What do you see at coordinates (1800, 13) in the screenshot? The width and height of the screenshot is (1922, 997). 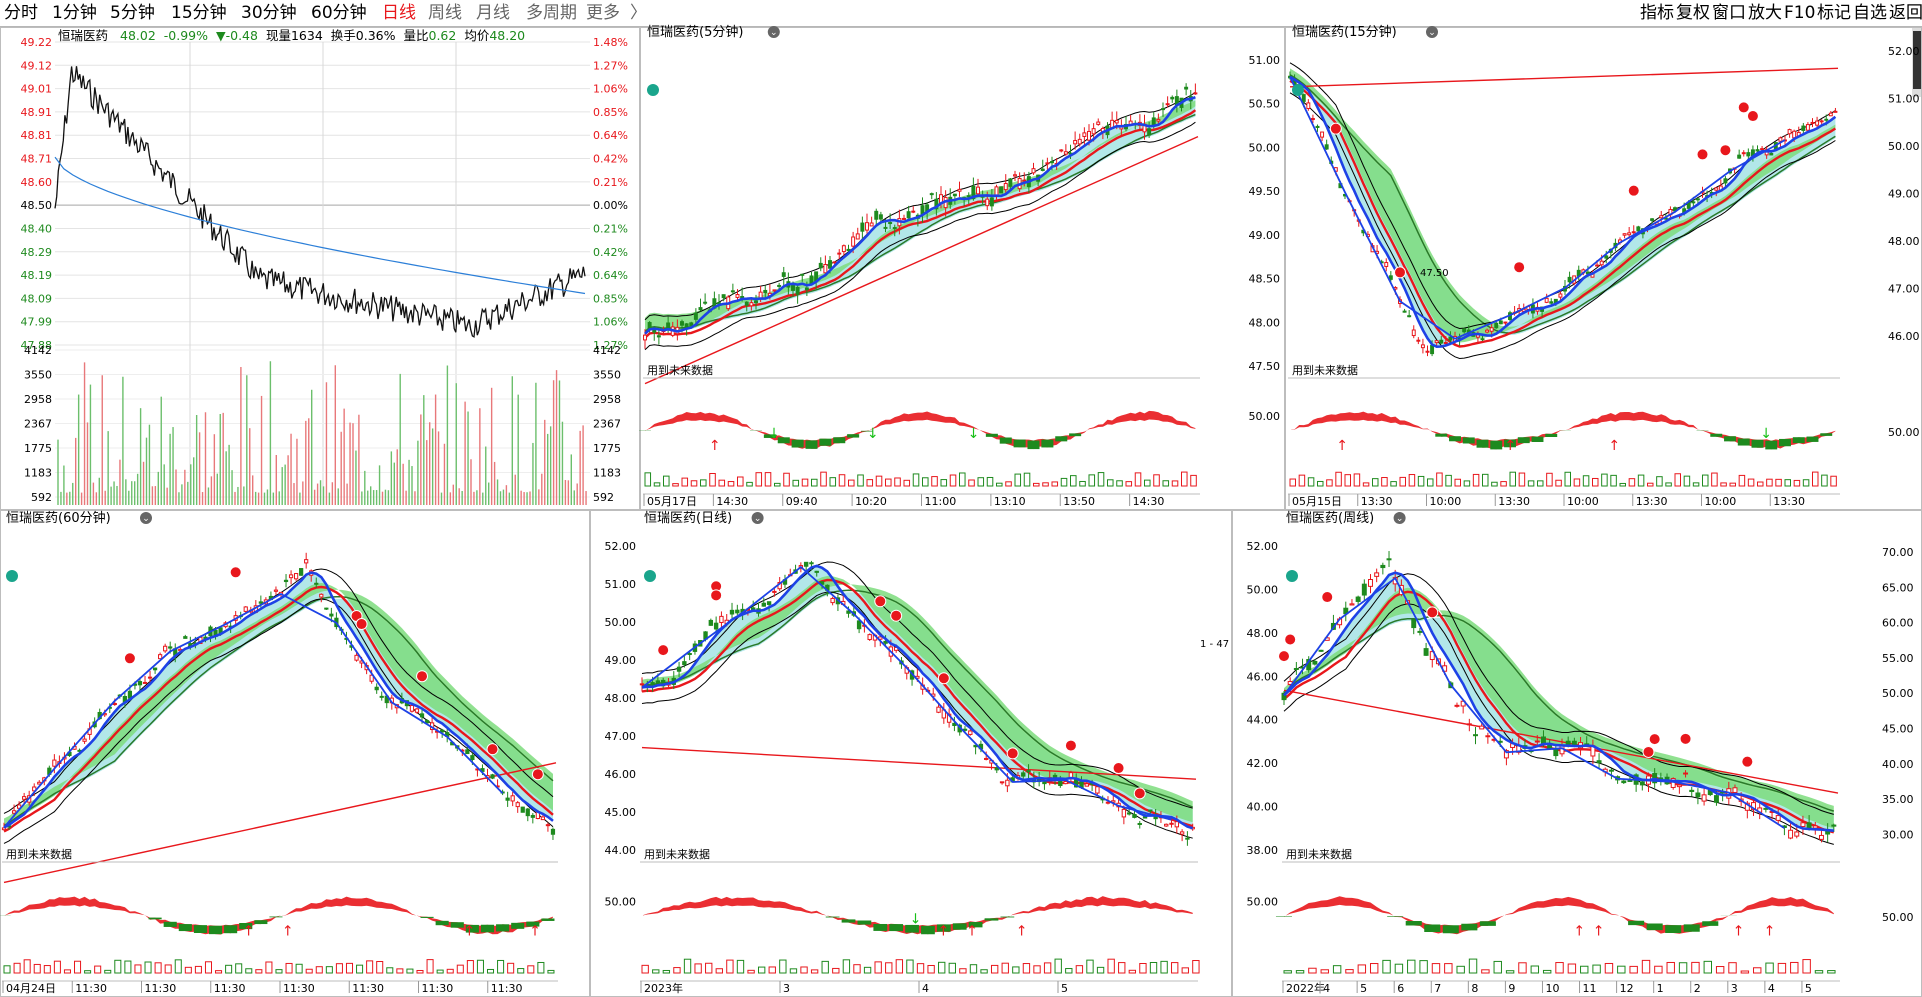 I see `f10-button: F10` at bounding box center [1800, 13].